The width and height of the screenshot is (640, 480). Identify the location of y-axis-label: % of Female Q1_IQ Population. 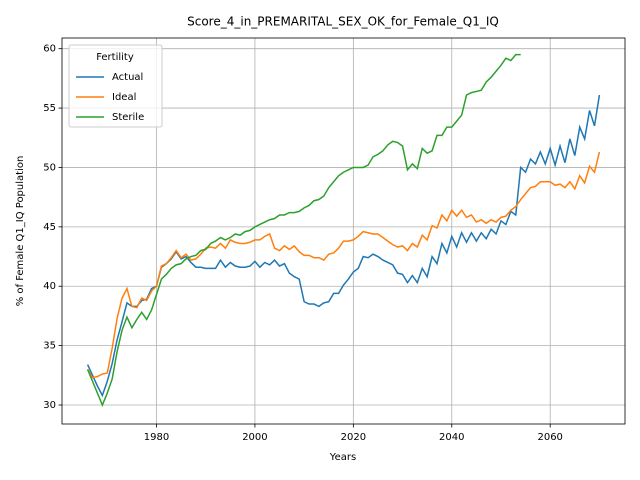
(20, 231).